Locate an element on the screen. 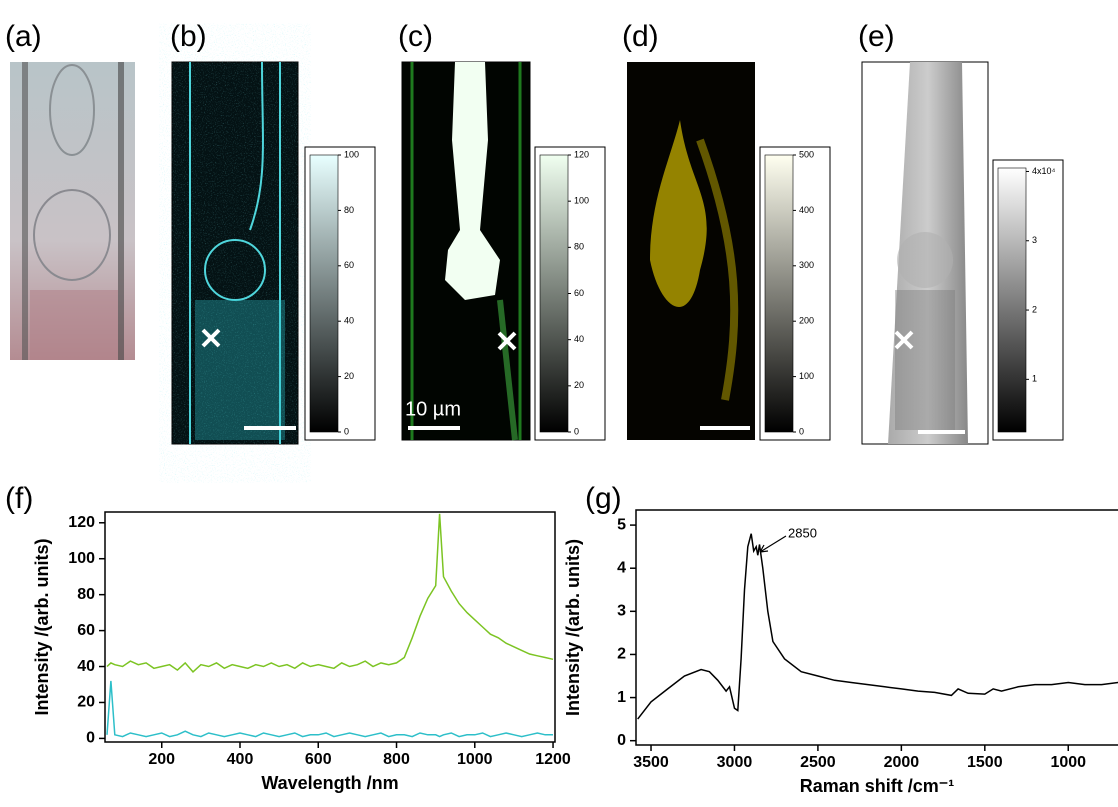 The image size is (1118, 807). x-tick-label: 600 is located at coordinates (318, 759).